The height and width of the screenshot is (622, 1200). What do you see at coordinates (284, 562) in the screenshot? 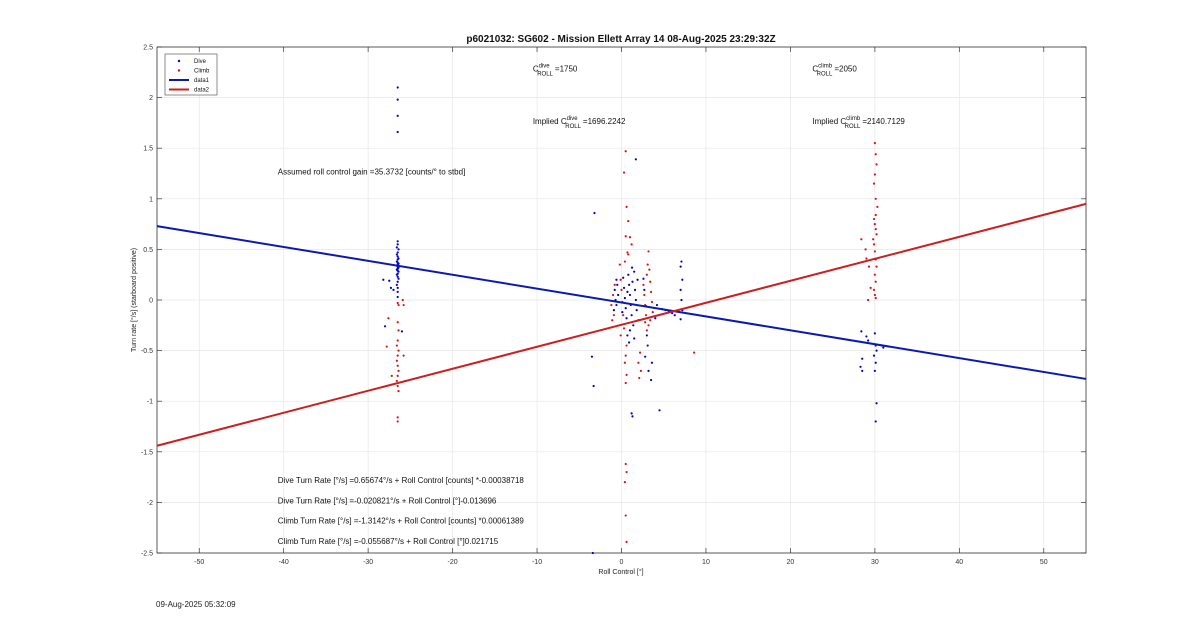
I see `x-tick-label: -40` at bounding box center [284, 562].